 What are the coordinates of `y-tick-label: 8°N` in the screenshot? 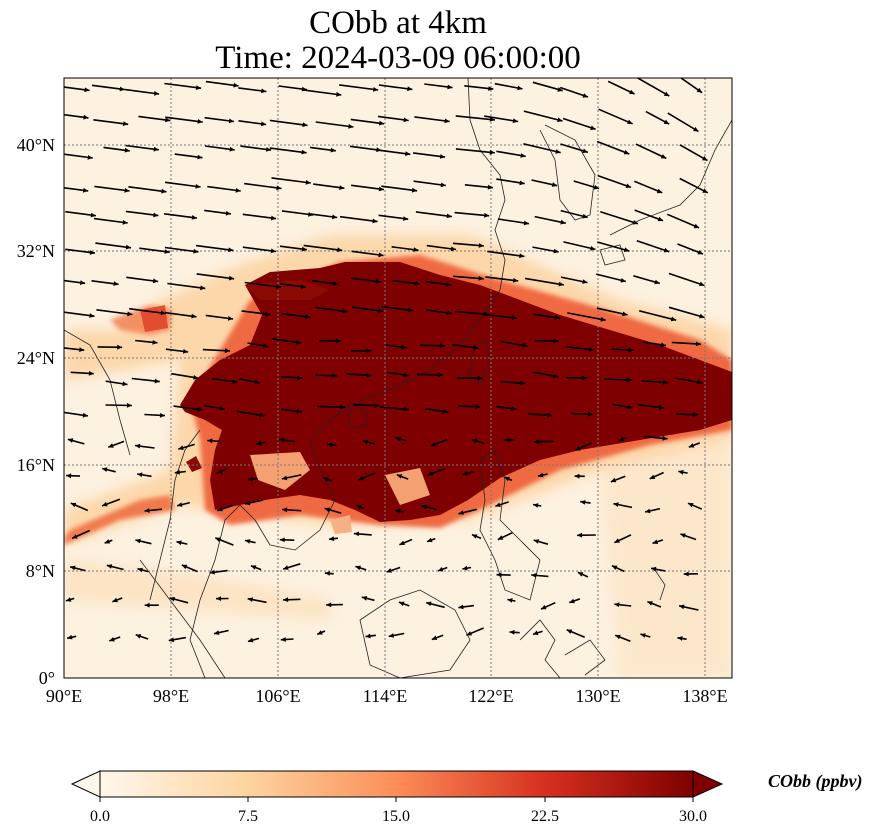 It's located at (40, 571).